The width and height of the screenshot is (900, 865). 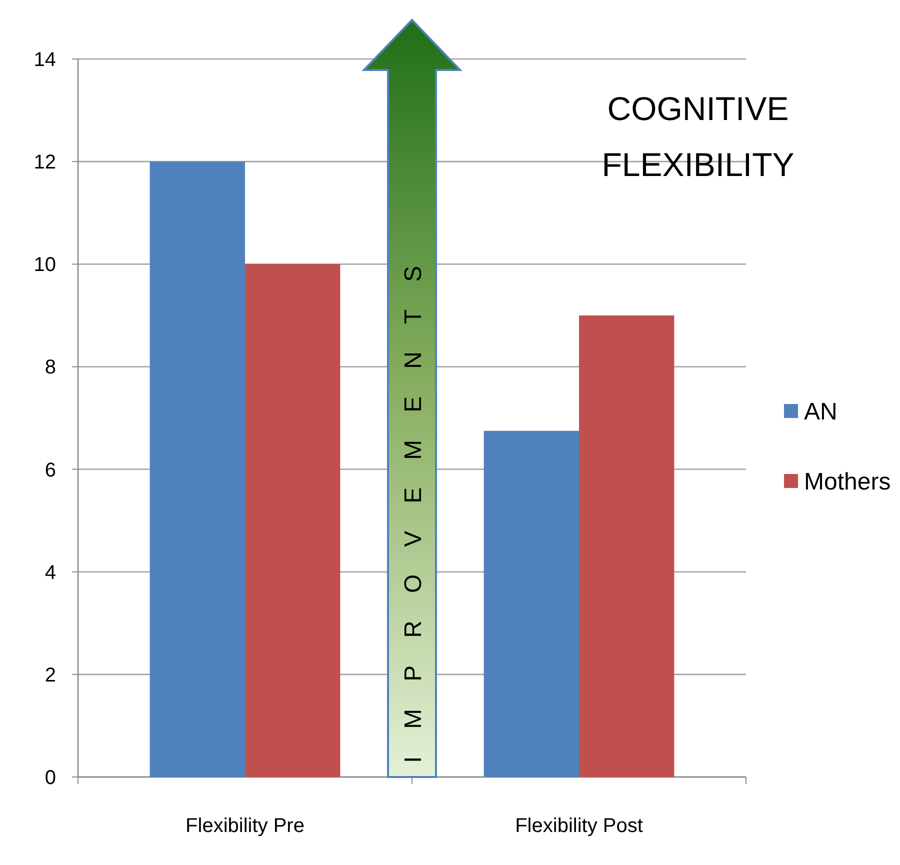 I want to click on y-tick-label: 0, so click(x=50, y=778).